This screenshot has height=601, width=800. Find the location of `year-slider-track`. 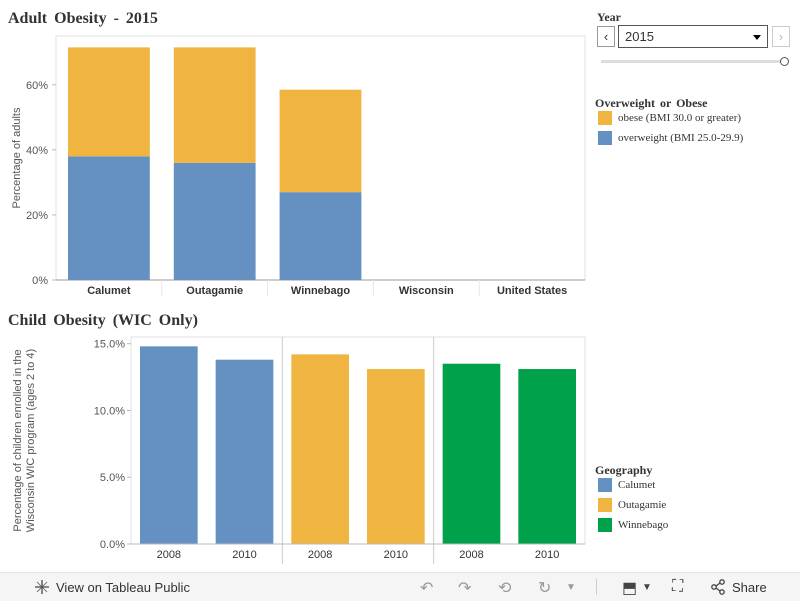

year-slider-track is located at coordinates (693, 61).